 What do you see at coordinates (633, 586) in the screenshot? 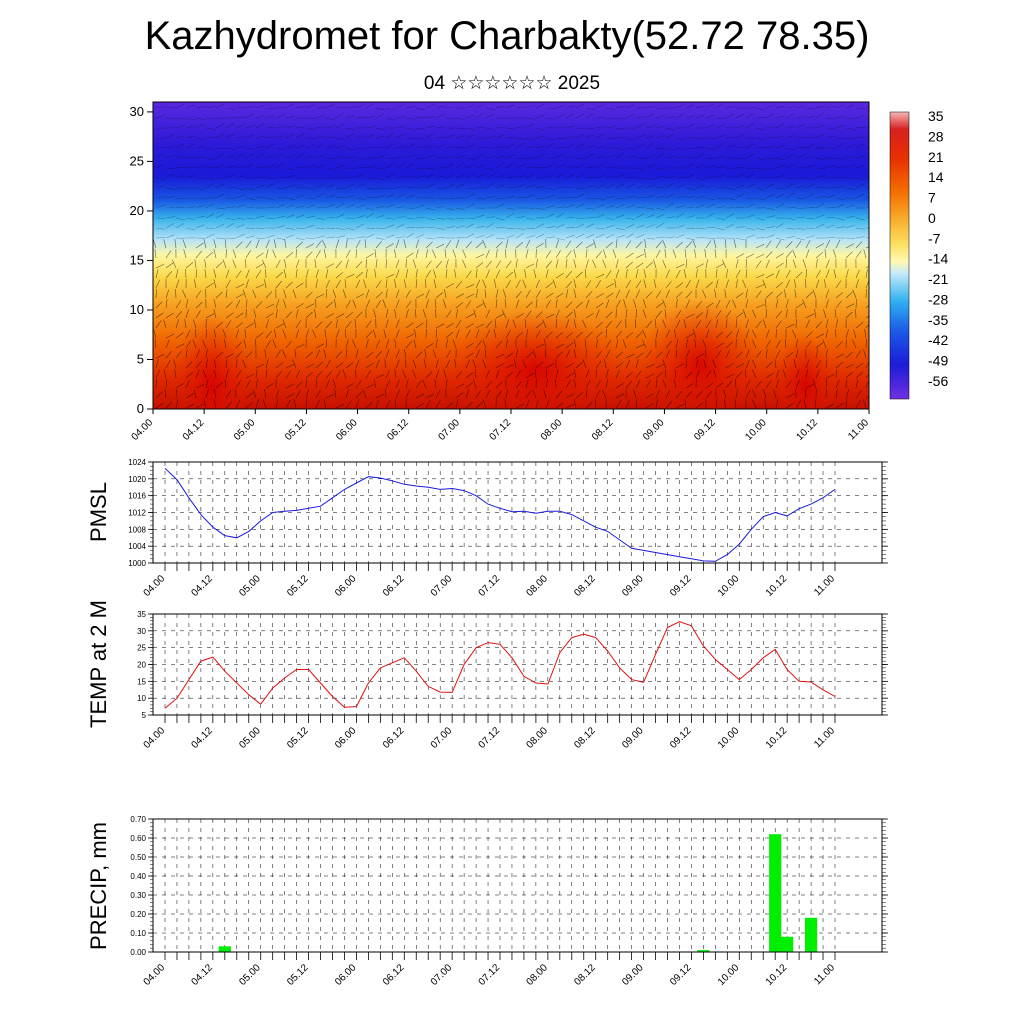
I see `pmsl-x-tick-label: 09.00` at bounding box center [633, 586].